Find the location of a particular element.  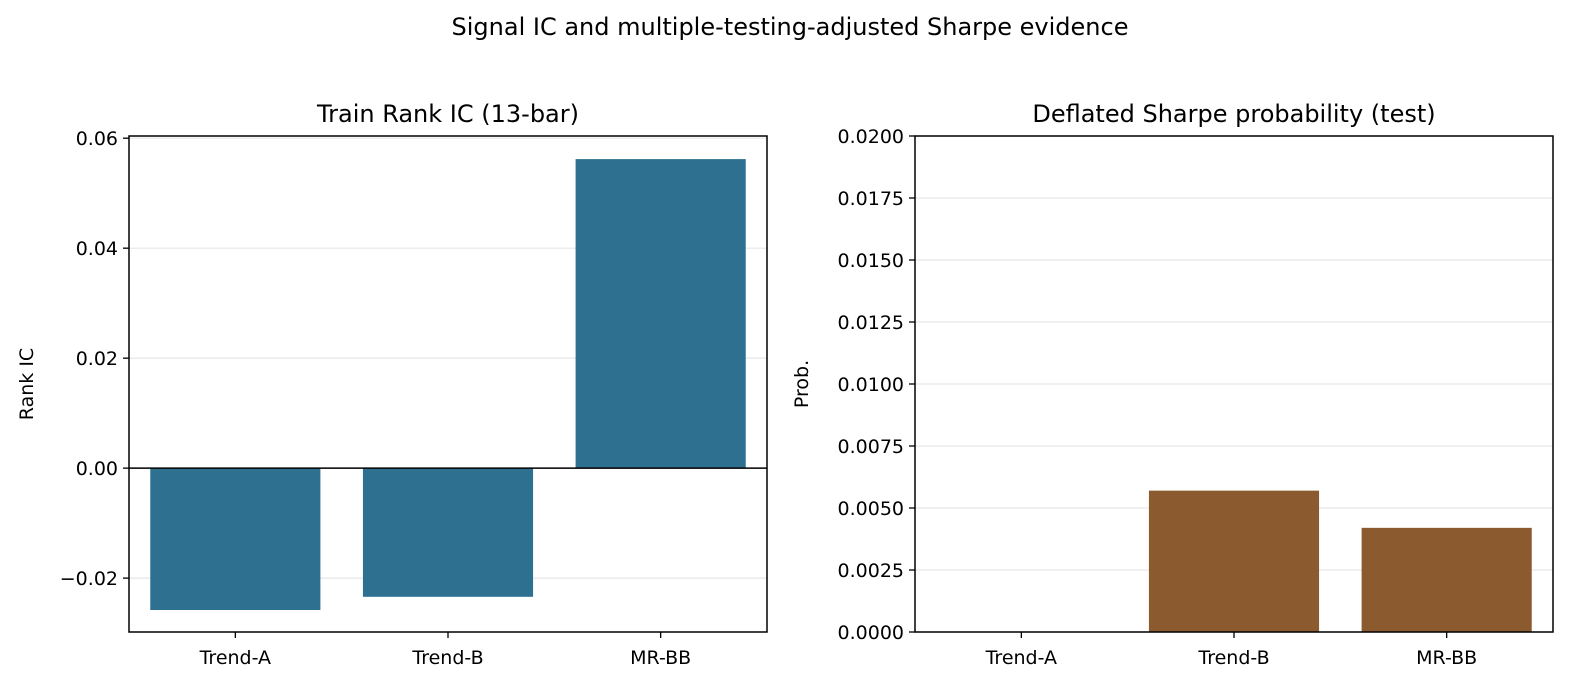

panel-2-ytick-label: 0.0075 is located at coordinates (871, 447).